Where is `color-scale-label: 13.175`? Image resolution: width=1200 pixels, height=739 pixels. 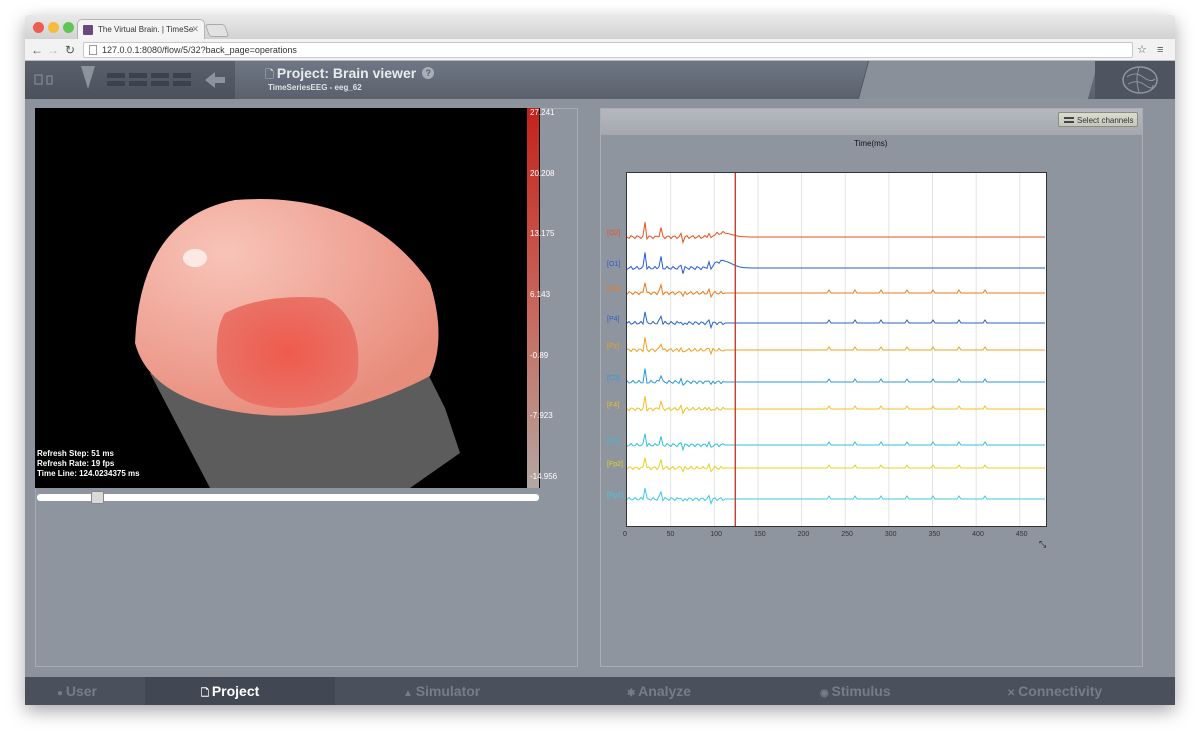
color-scale-label: 13.175 is located at coordinates (542, 233).